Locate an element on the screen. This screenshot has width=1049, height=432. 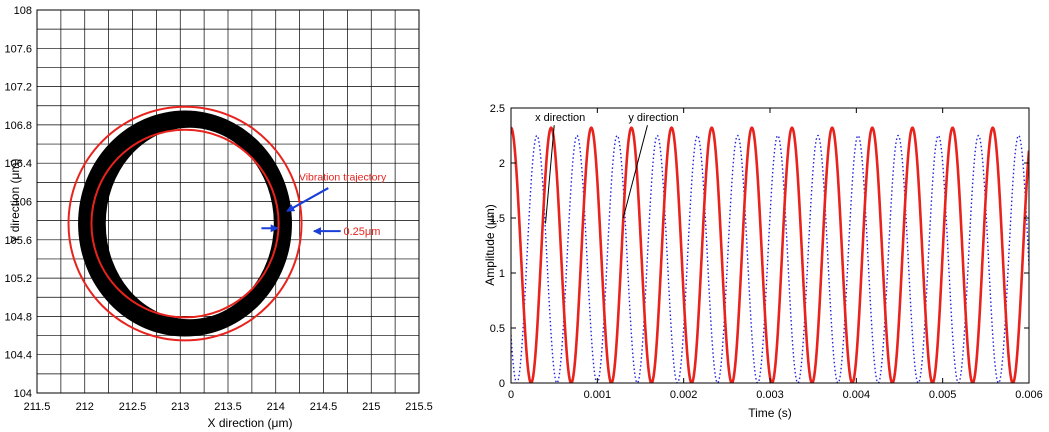
x-tick-label: 215.5 is located at coordinates (419, 407).